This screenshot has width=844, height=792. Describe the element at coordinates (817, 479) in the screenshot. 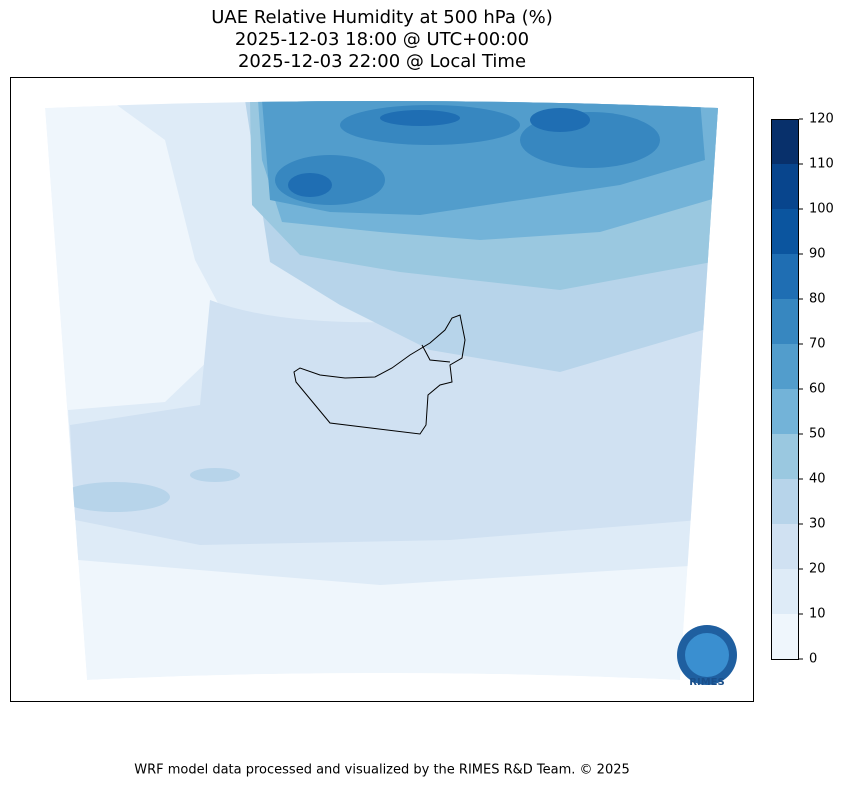

I see `tick-label: 40` at that location.